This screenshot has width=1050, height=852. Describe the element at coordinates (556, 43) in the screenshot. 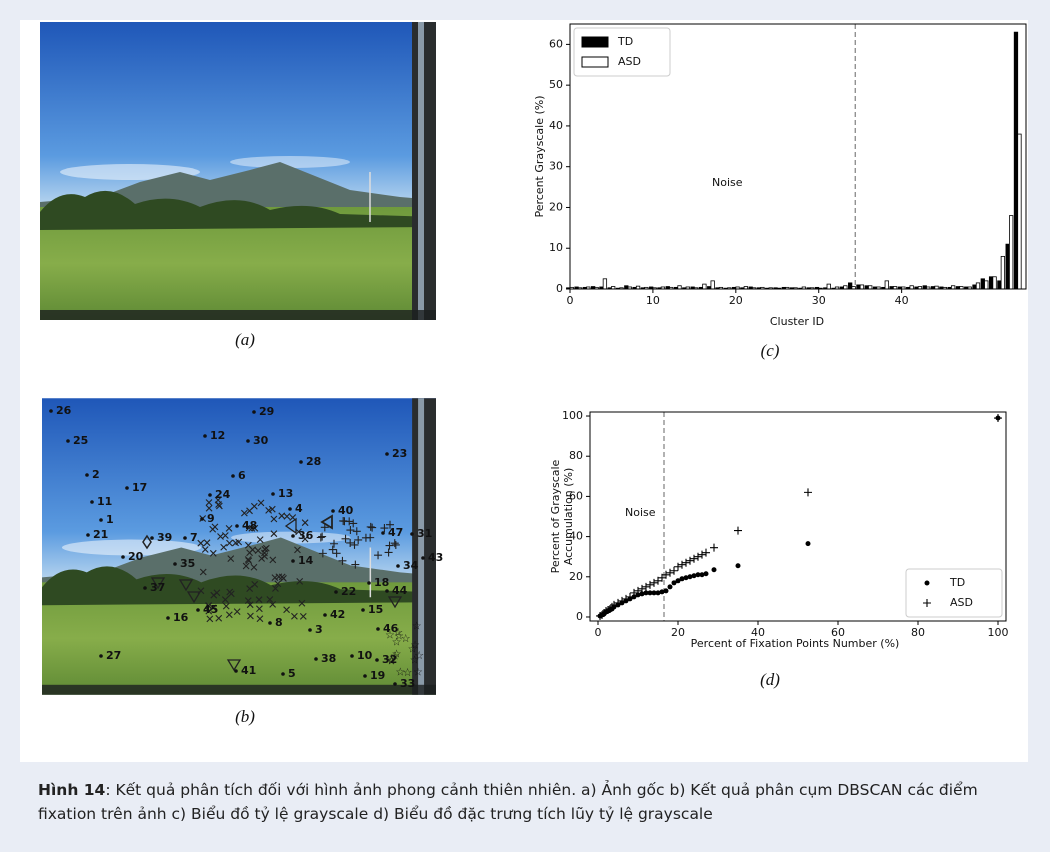

I see `y-tick-label: 60` at that location.